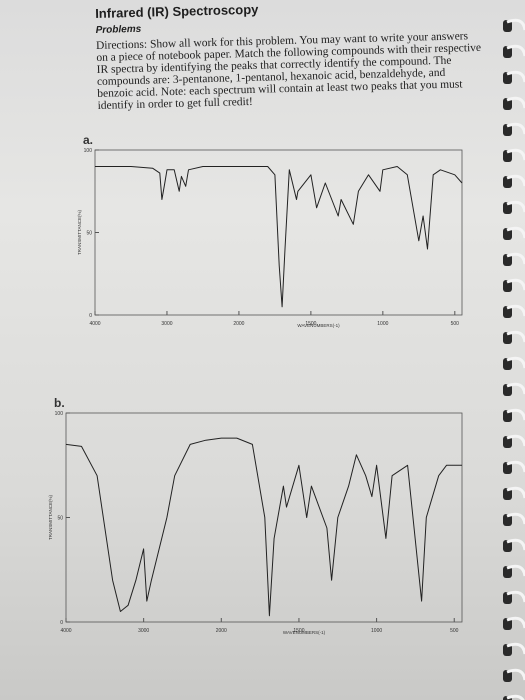 The image size is (525, 700). I want to click on spectrum-label: a., so click(88, 140).